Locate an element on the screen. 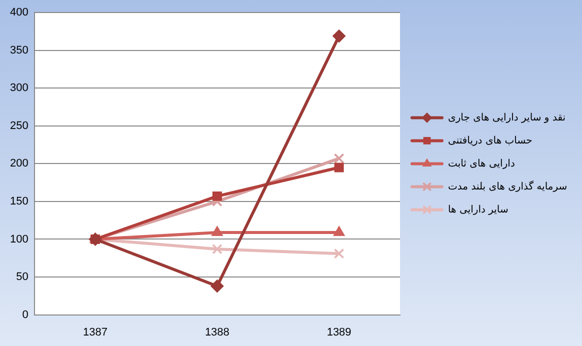 This screenshot has width=582, height=346. y-tick-label: 300 is located at coordinates (19, 88).